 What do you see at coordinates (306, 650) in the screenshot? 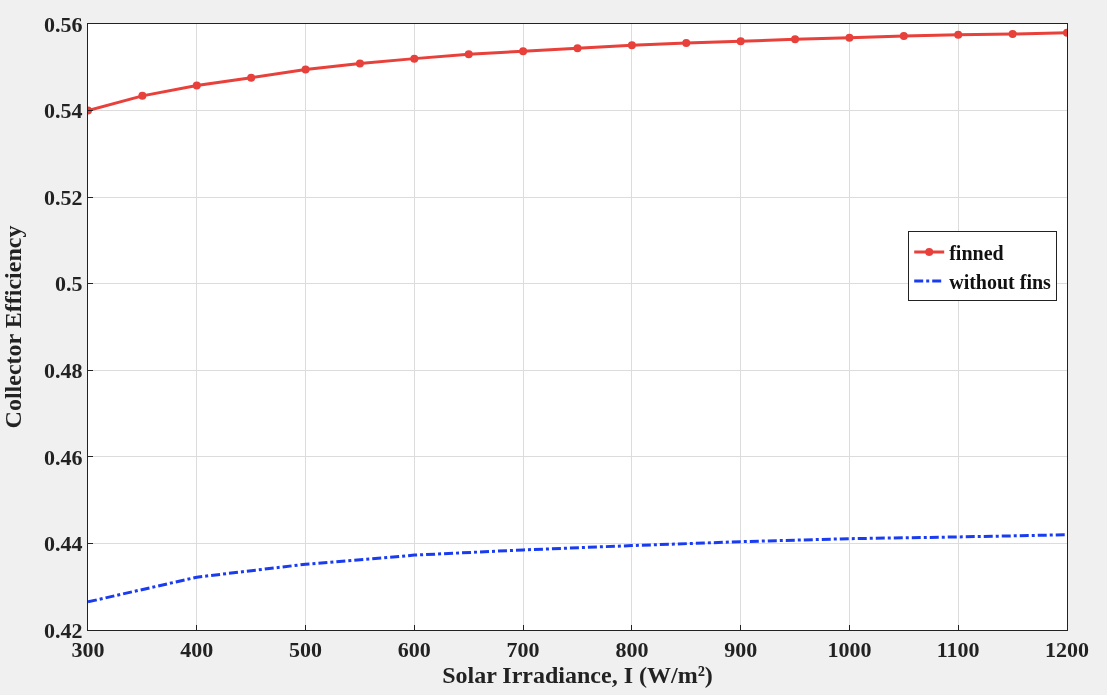
I see `x-tick-label: 500` at bounding box center [306, 650].